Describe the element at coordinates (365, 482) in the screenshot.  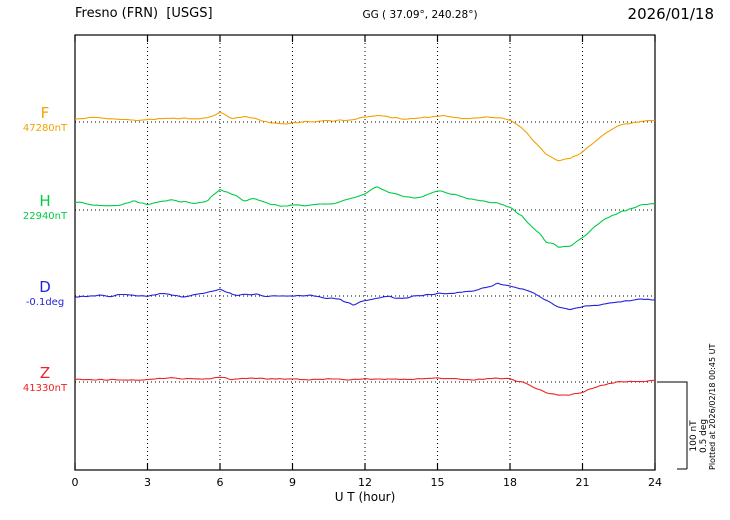
I see `x-tick-label-12: 12` at that location.